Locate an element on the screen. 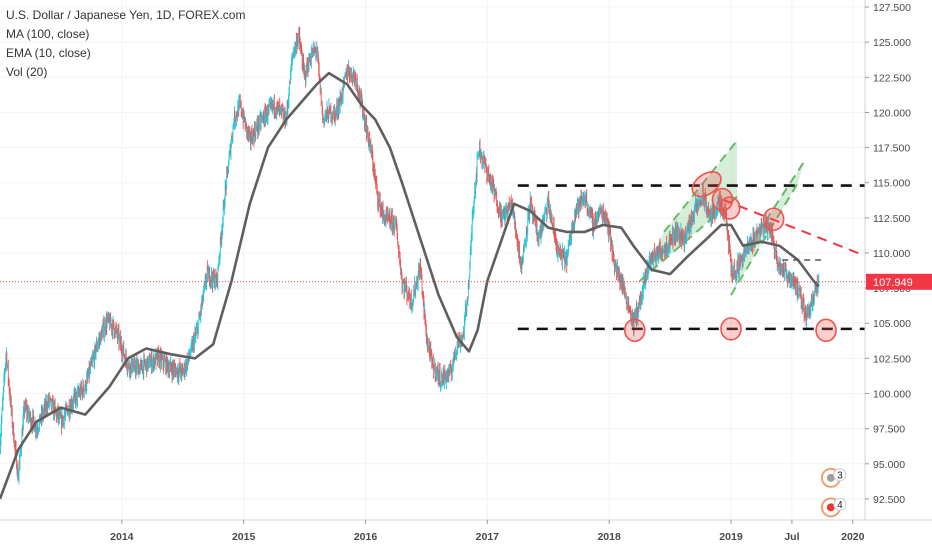 The height and width of the screenshot is (550, 932). x-tick-label: 2016 is located at coordinates (366, 537).